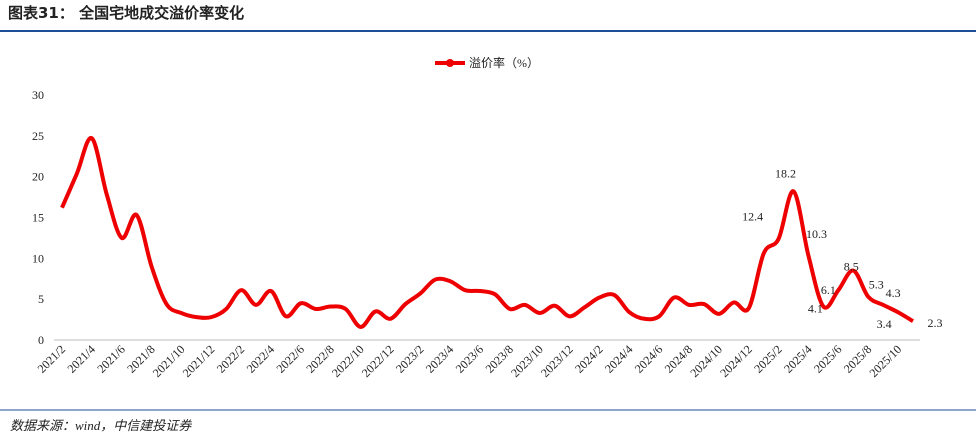 Image resolution: width=976 pixels, height=444 pixels. Describe the element at coordinates (797, 358) in the screenshot. I see `x-tick-label: 2025/4` at that location.